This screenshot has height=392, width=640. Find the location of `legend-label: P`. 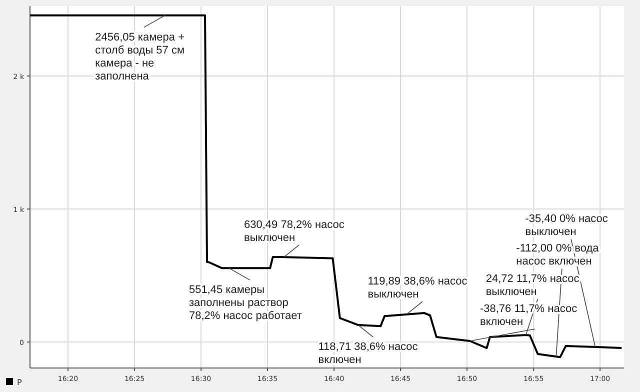

legend-label: P is located at coordinates (19, 382).